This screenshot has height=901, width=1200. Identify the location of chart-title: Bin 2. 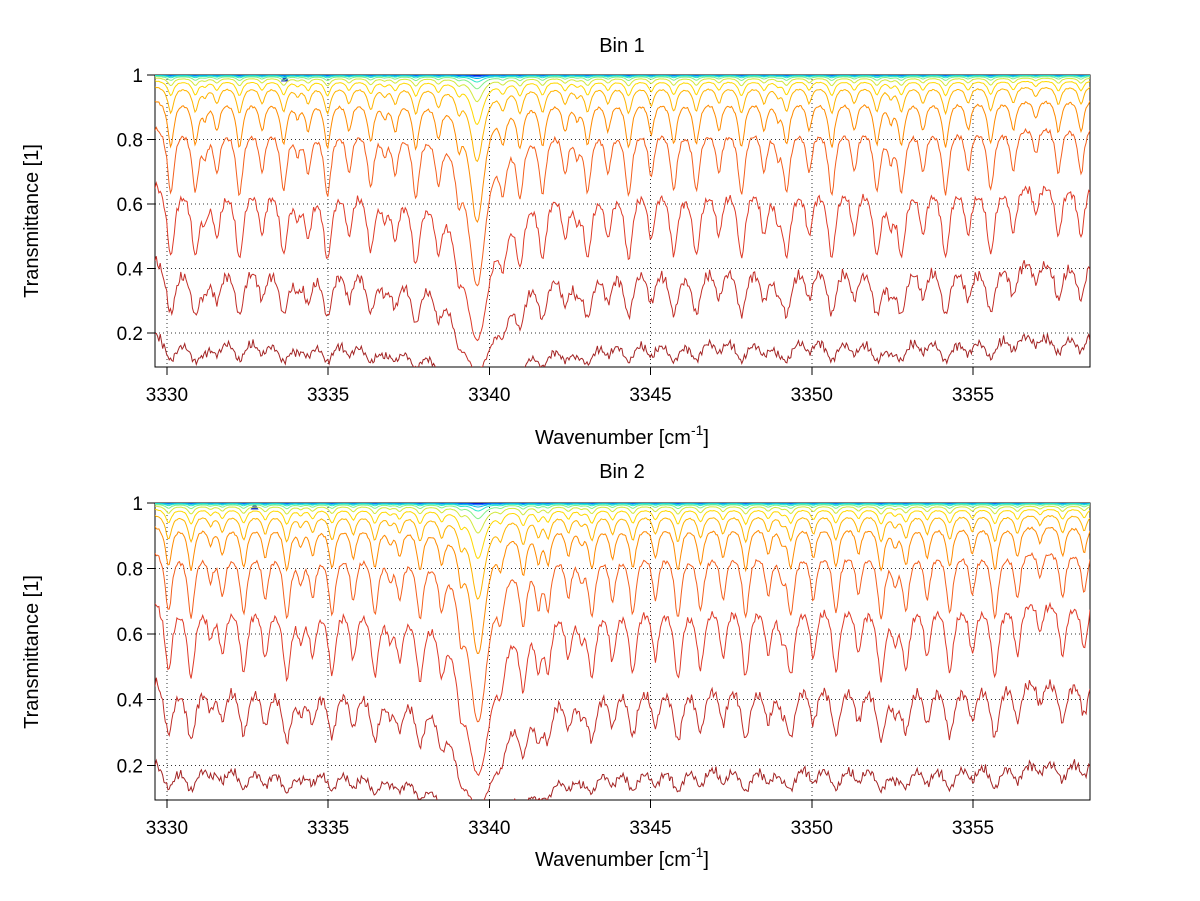
(622, 472).